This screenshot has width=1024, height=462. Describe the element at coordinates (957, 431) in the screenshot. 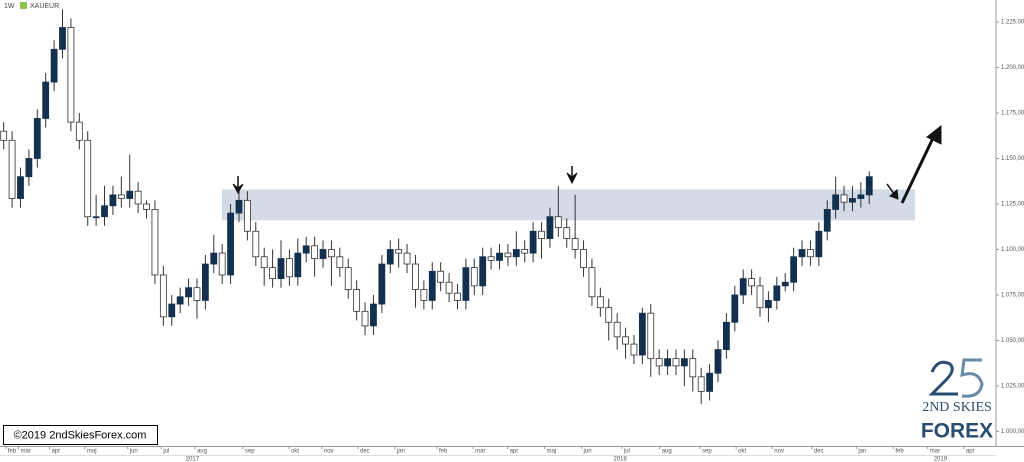

I see `logo-bottom: FOREX` at that location.